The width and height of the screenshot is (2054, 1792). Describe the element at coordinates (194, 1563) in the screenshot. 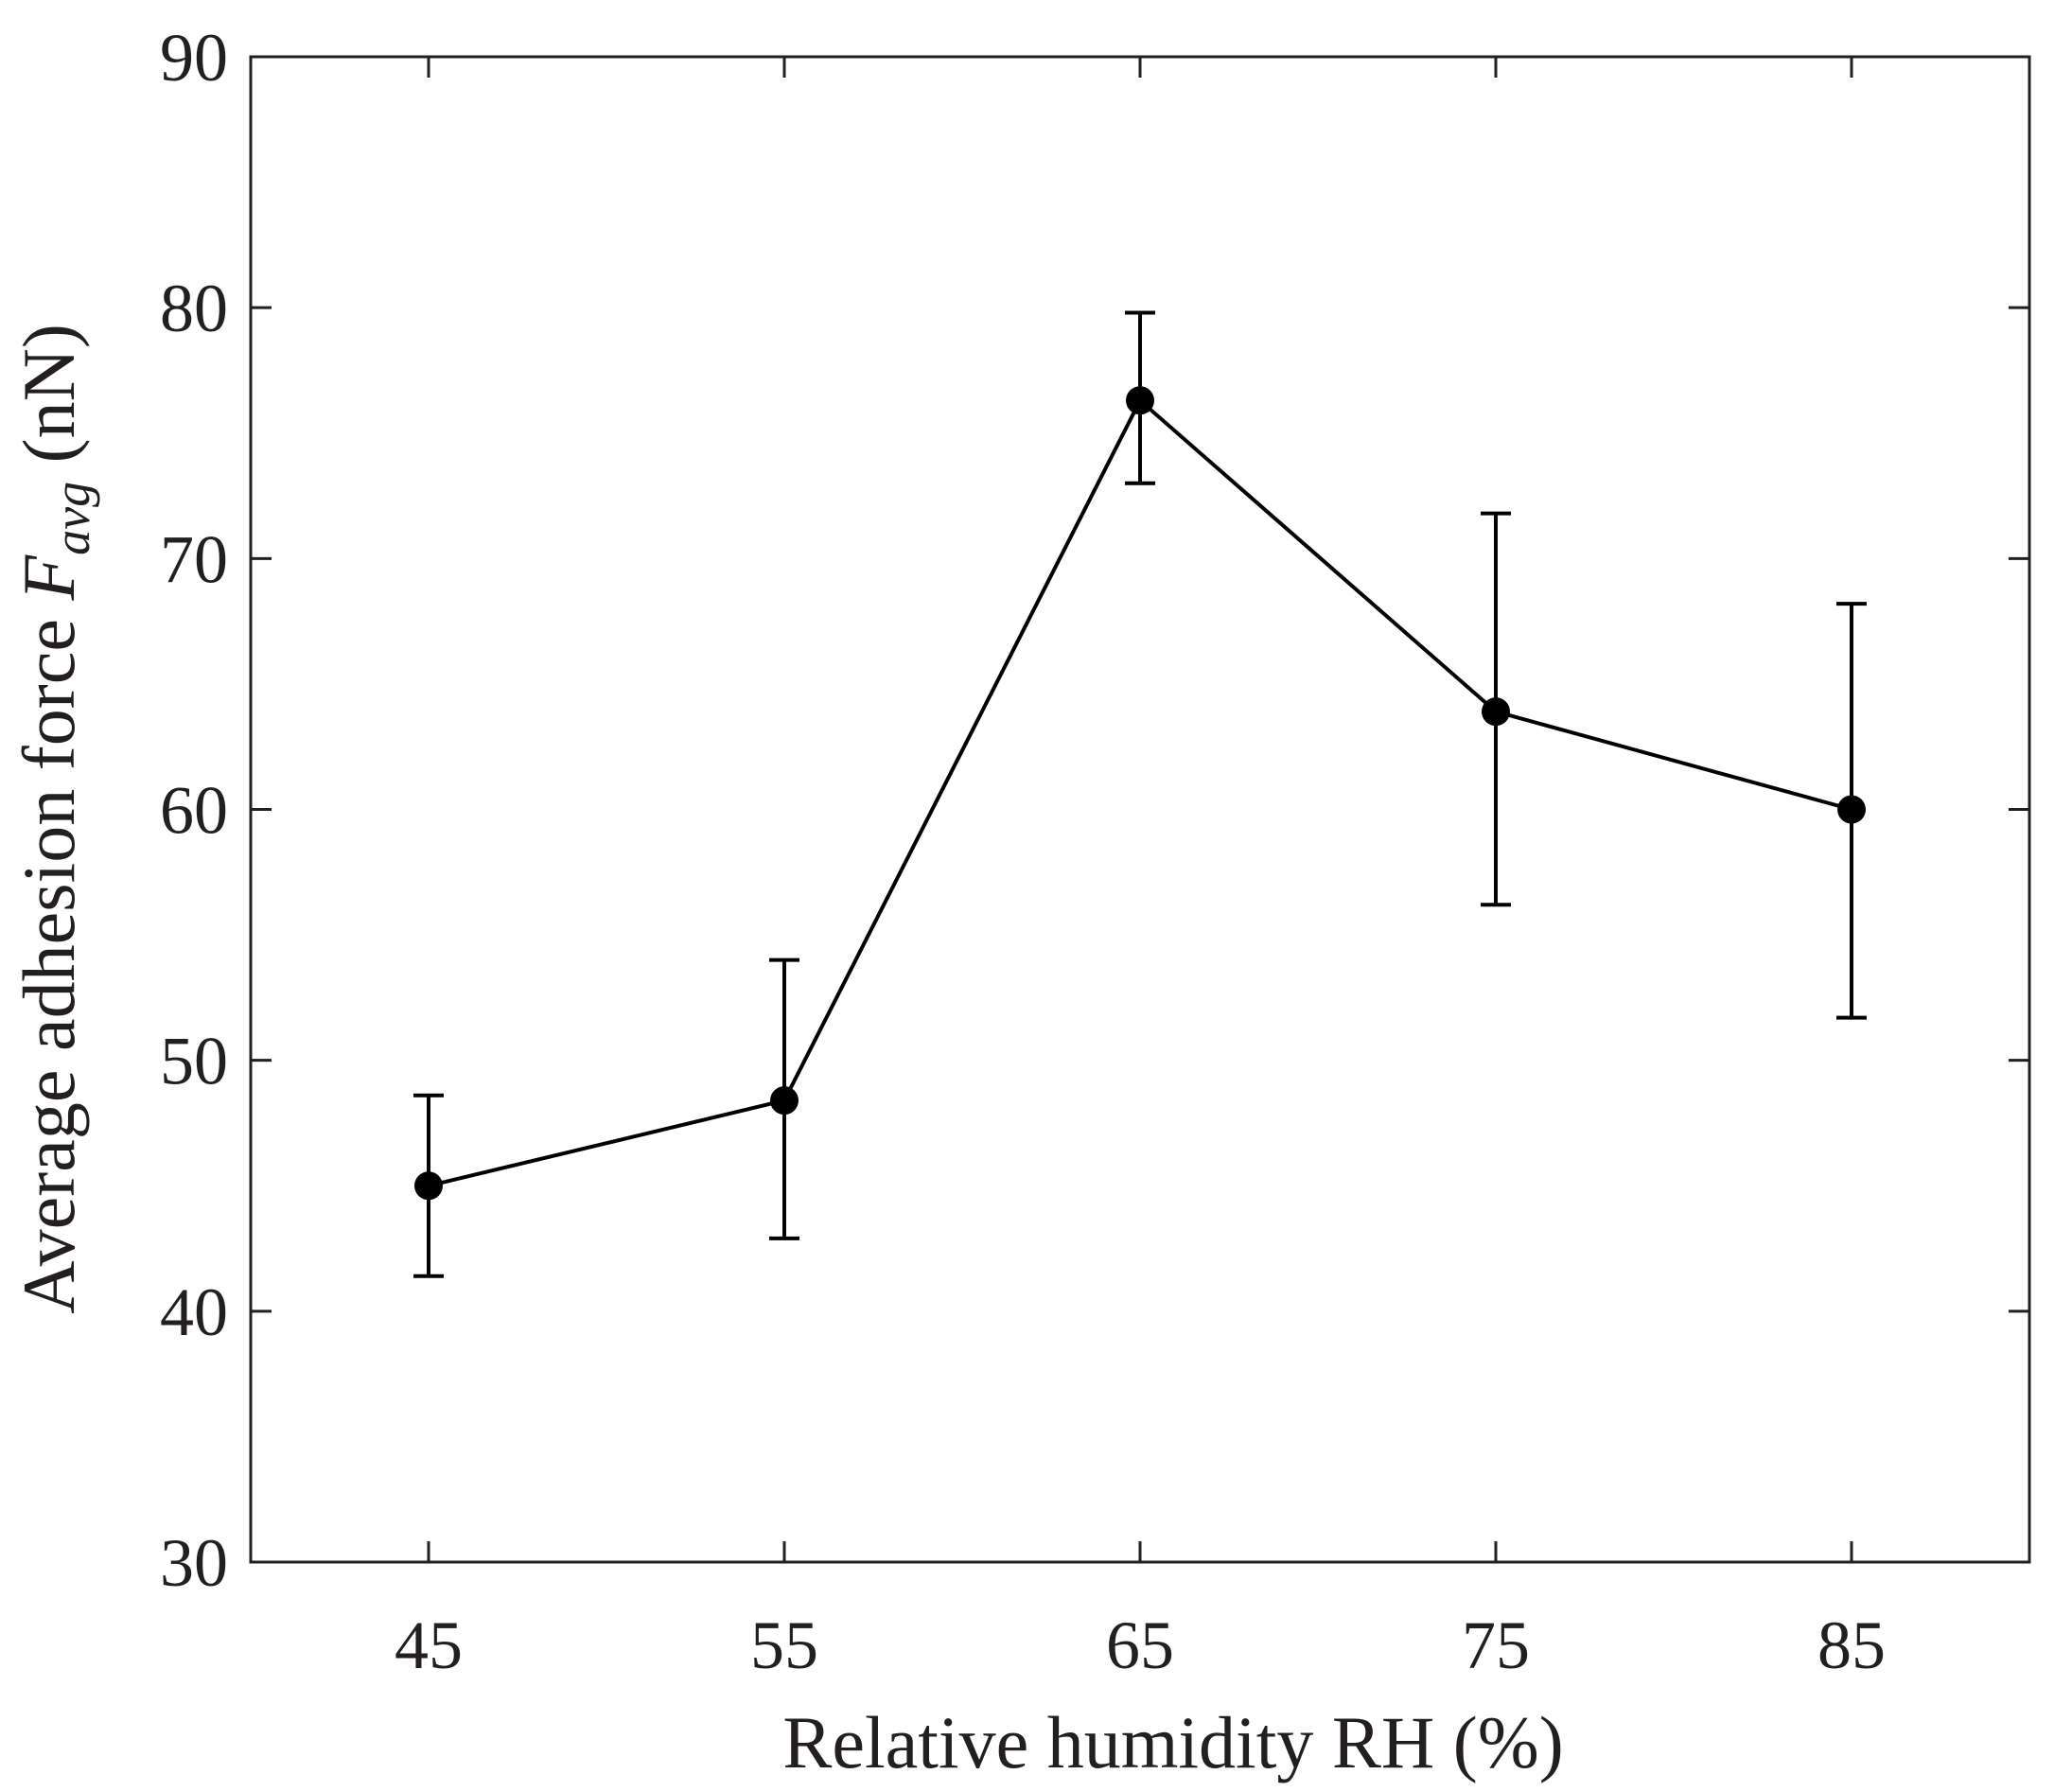

I see `y-tick-label-30: 30` at that location.